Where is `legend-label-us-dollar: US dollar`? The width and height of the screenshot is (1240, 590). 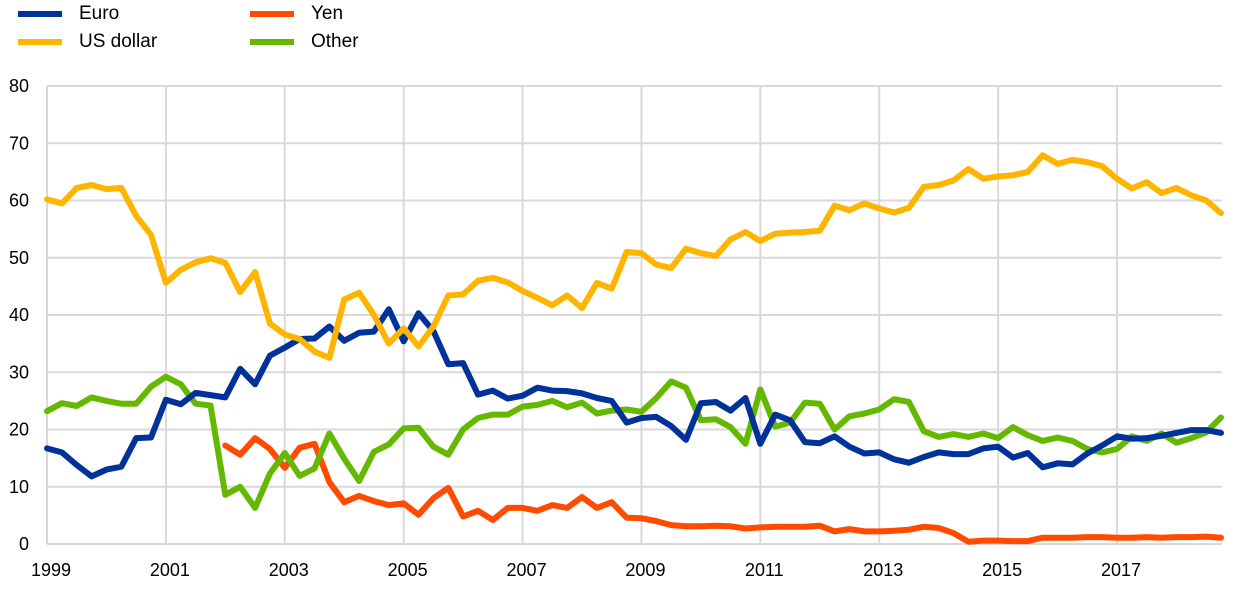
legend-label-us-dollar: US dollar is located at coordinates (118, 41).